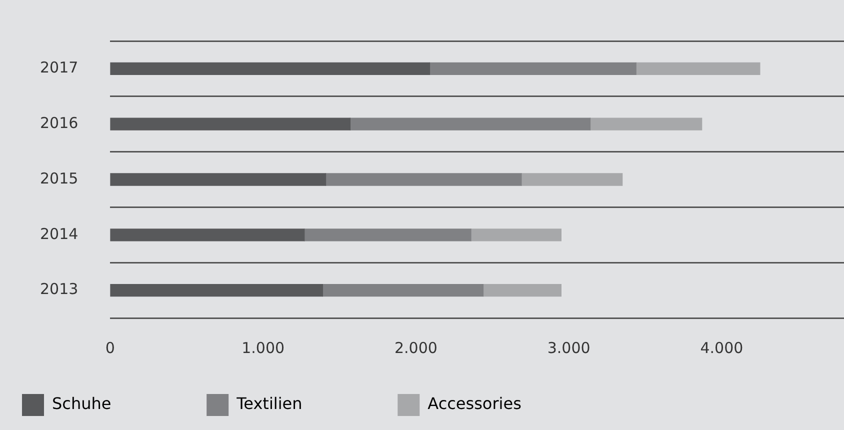  I want to click on y-tick-label: 2016, so click(59, 123).